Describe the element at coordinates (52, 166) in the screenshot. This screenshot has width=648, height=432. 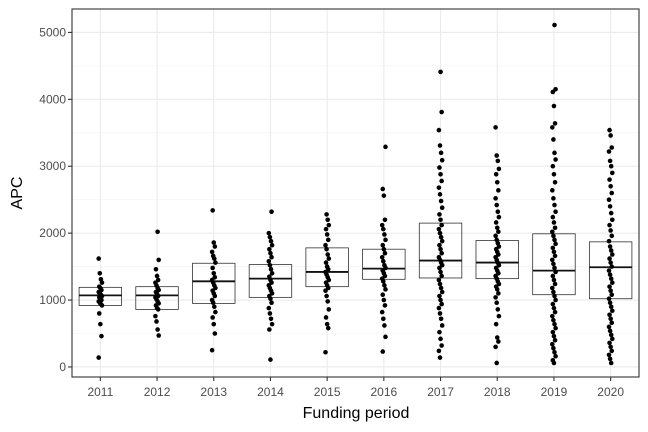
I see `y-tick-label: 3000` at that location.